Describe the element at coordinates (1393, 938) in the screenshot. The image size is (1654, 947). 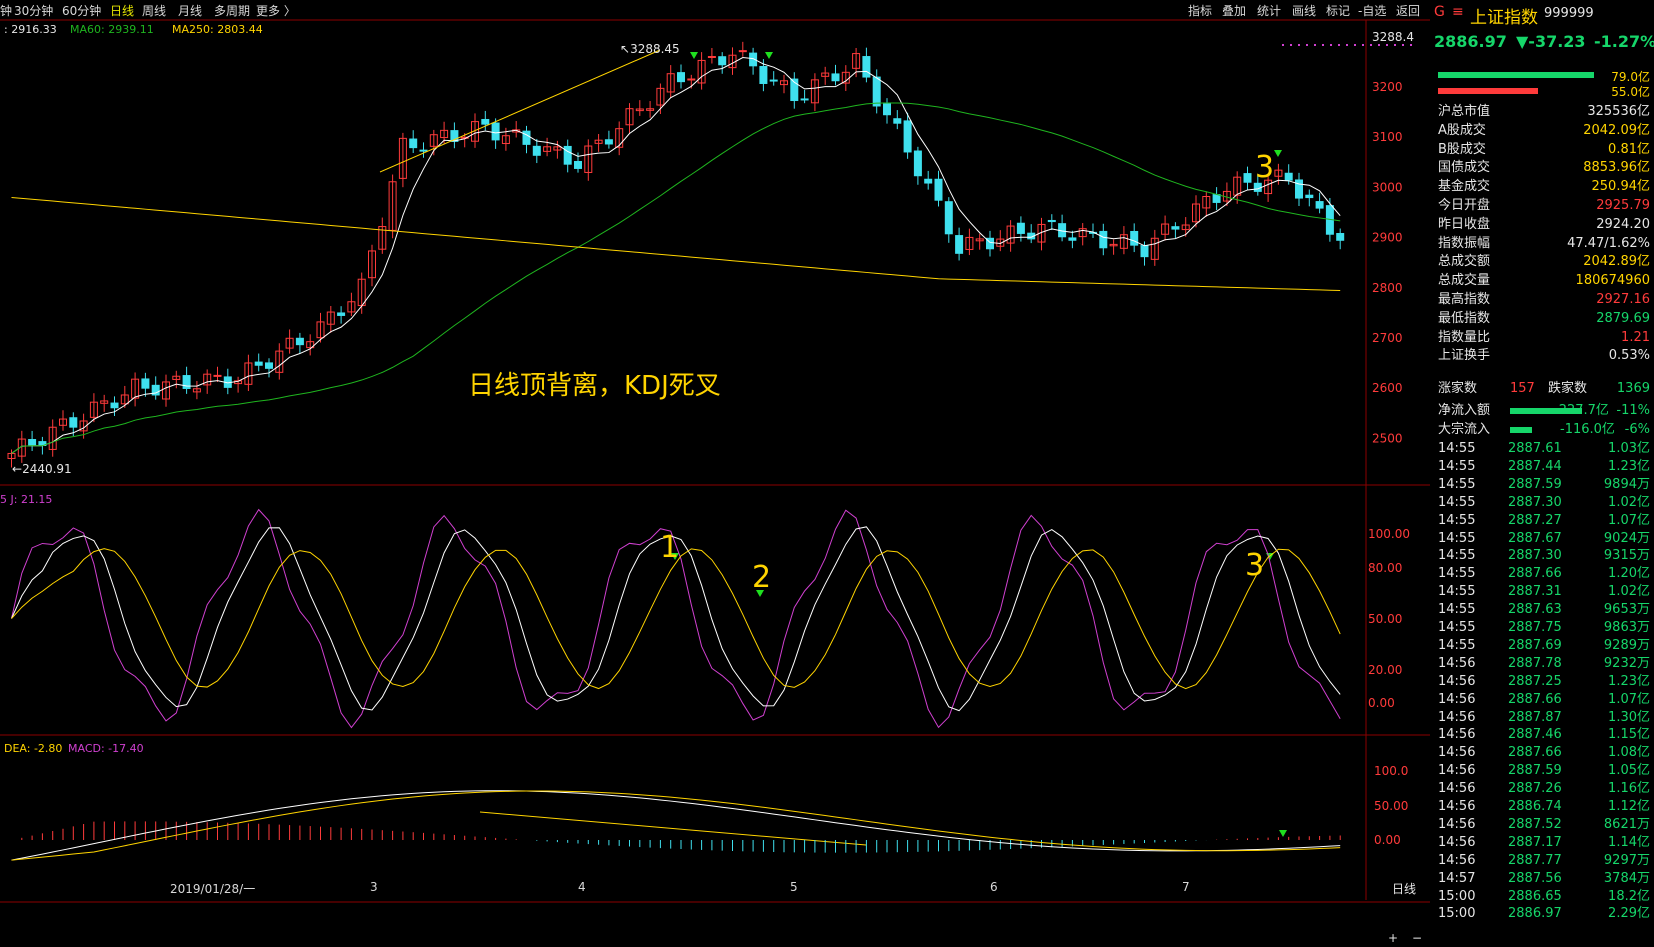
I see `zoom-in-button: +` at that location.